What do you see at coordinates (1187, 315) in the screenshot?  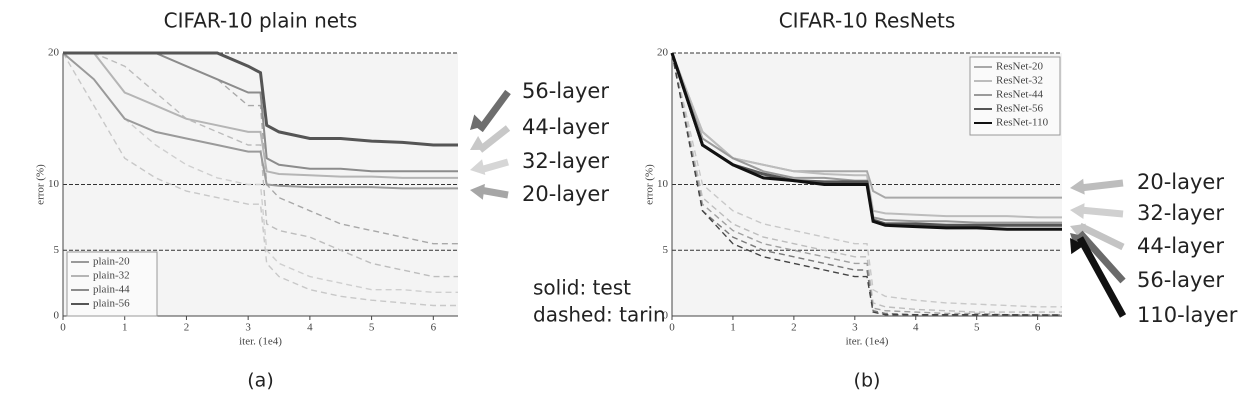 I see `annotation: 110-layer` at bounding box center [1187, 315].